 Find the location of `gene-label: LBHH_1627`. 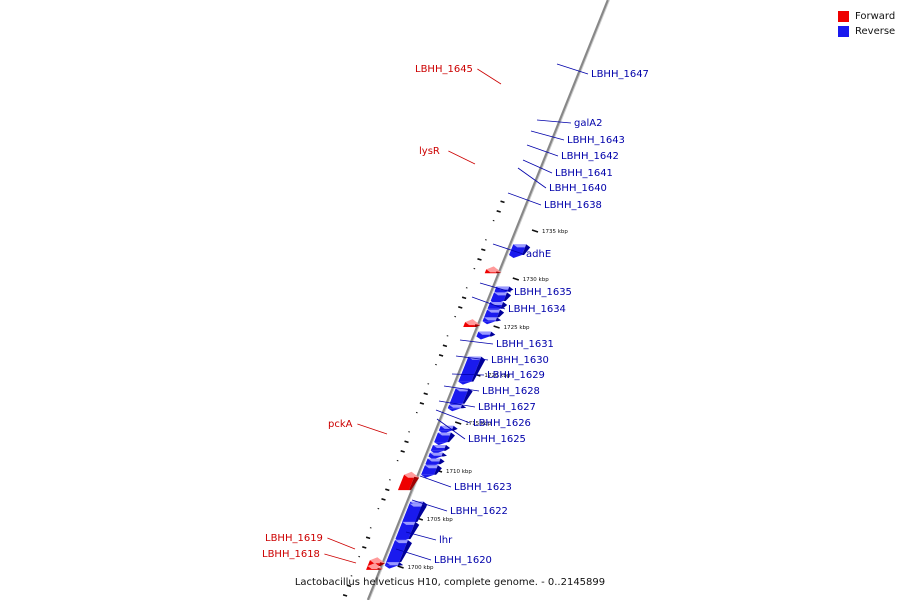

gene-label: LBHH_1627 is located at coordinates (507, 407).